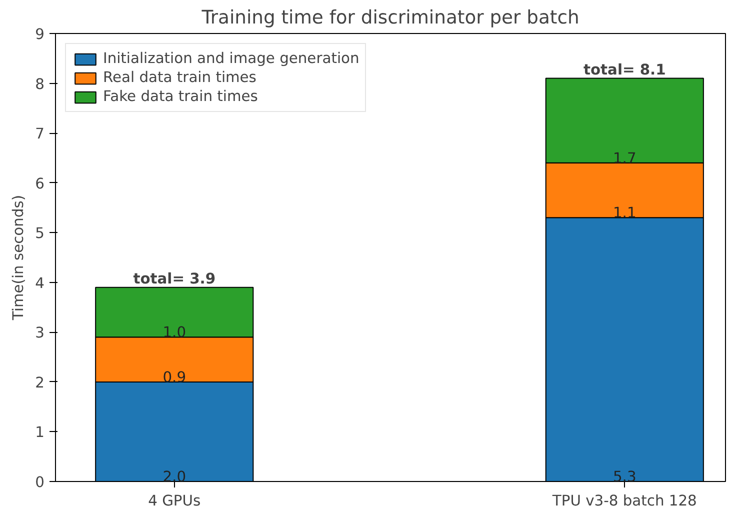 The width and height of the screenshot is (730, 512). Describe the element at coordinates (231, 58) in the screenshot. I see `legend-label: Initialization and image generation` at that location.